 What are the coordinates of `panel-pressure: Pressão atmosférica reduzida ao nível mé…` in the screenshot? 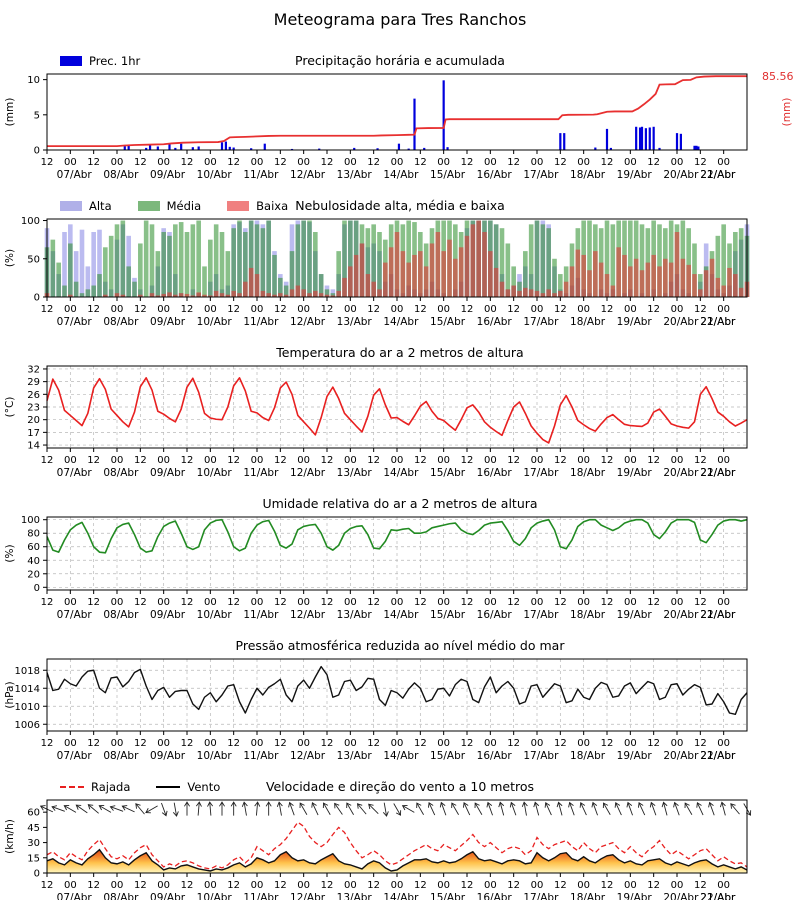 It's located at (400, 699).